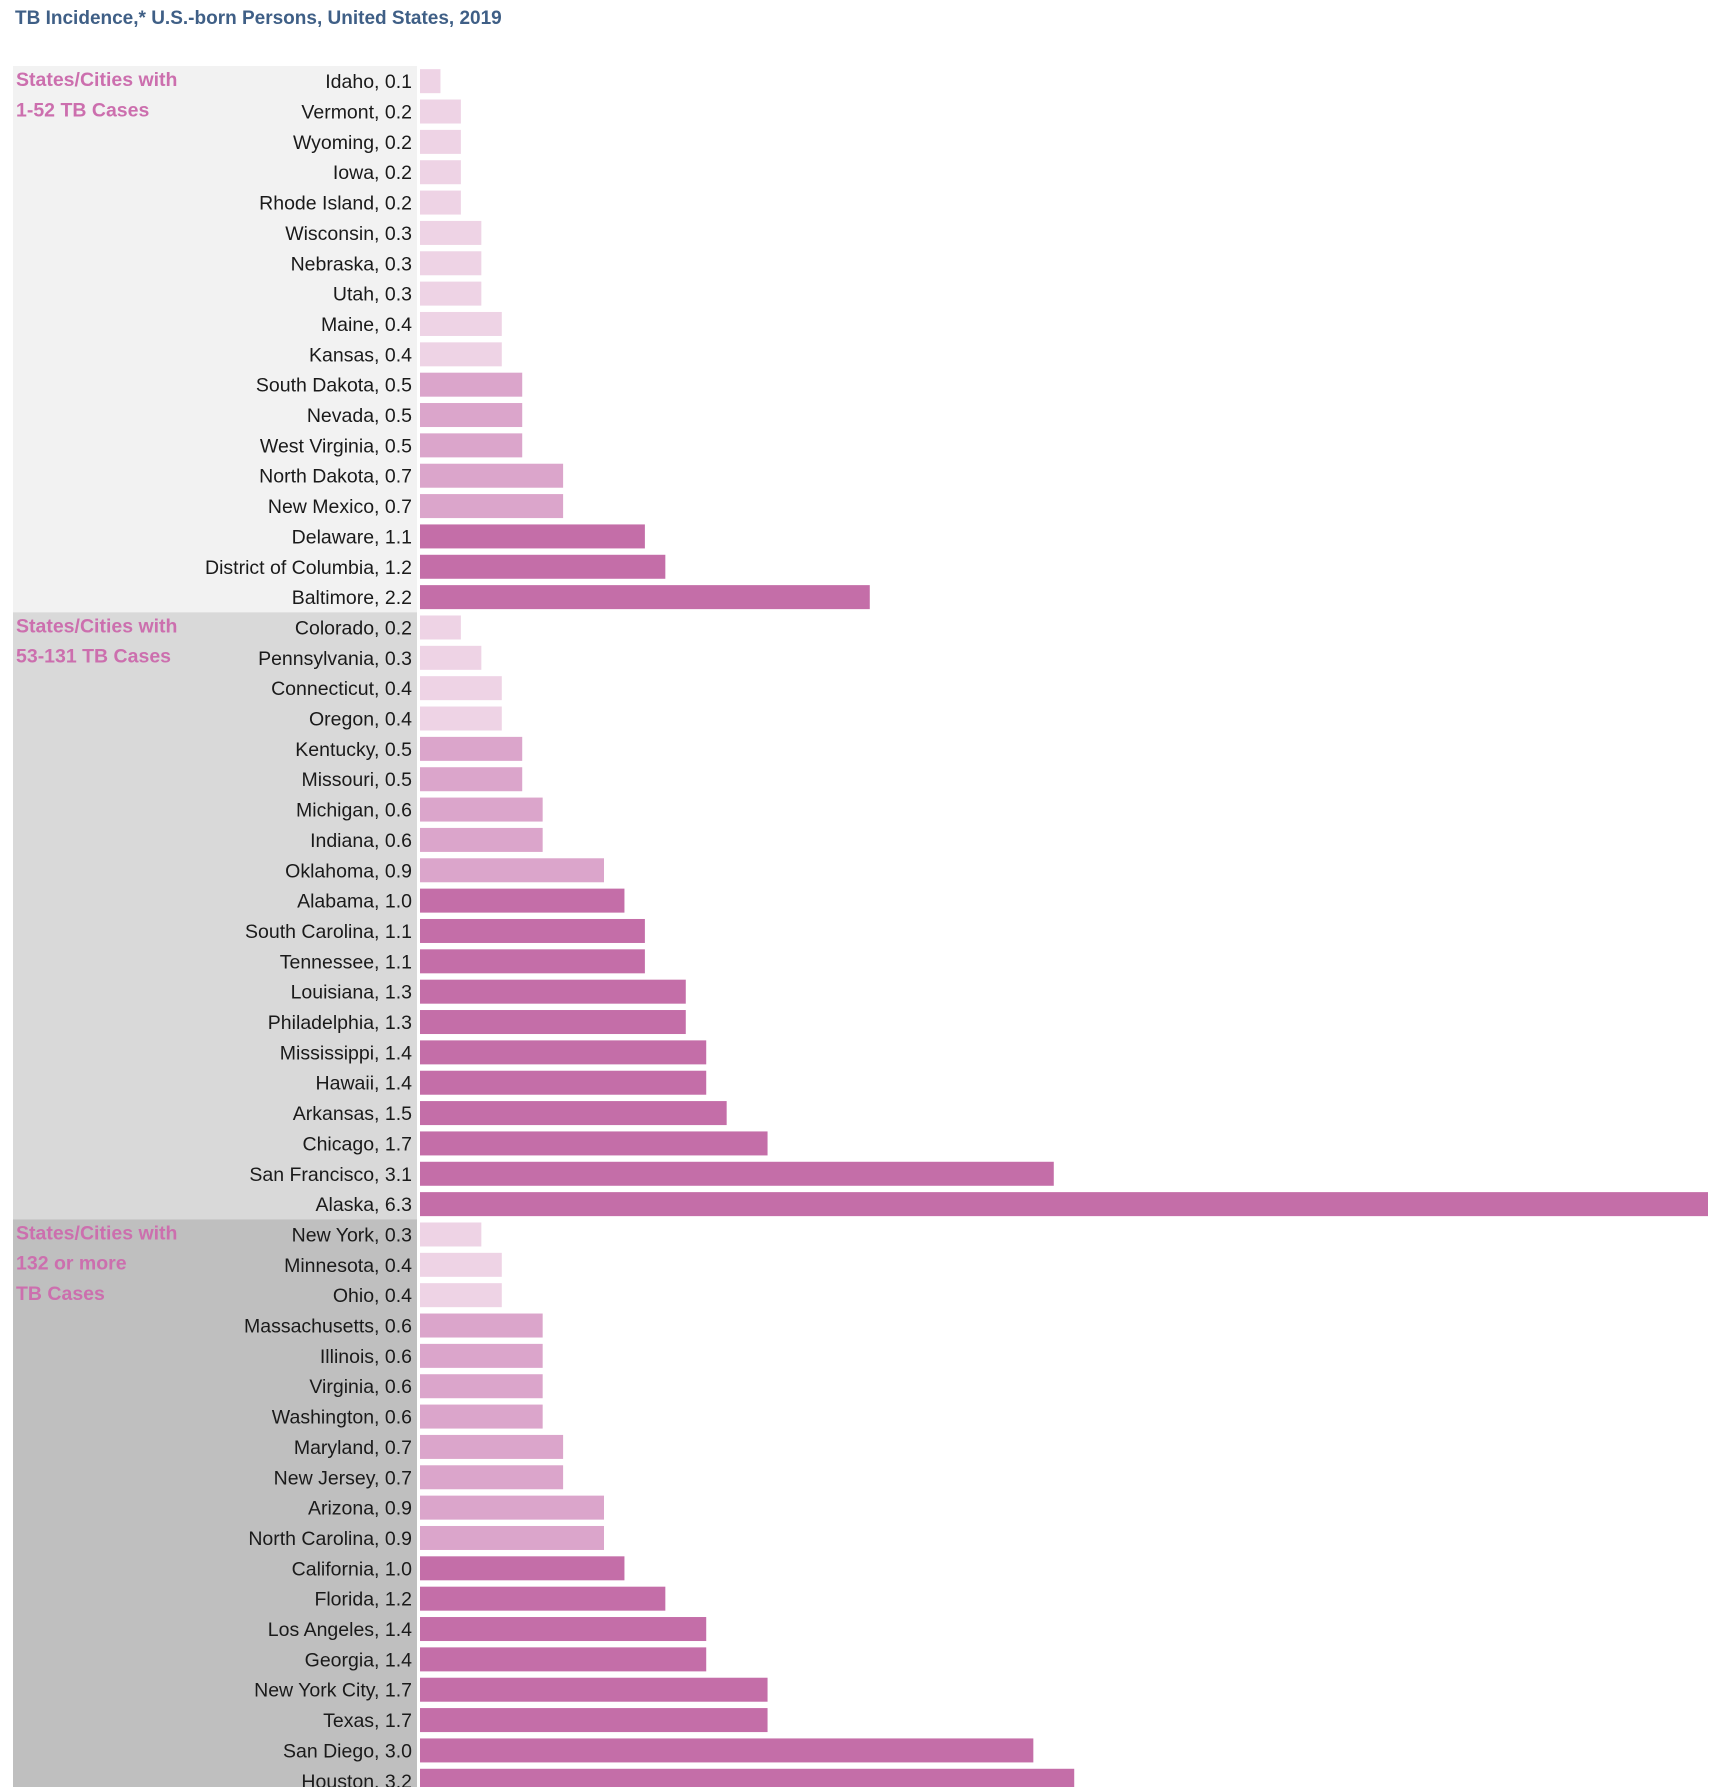 The image size is (1723, 1787). I want to click on row-label-texas: Texas, 1.7, so click(367, 1721).